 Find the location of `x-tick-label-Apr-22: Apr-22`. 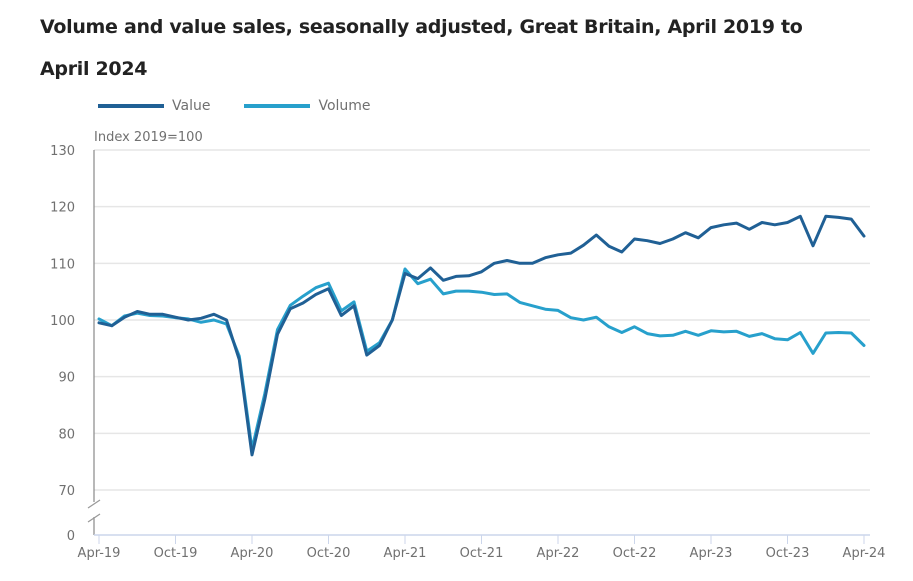

x-tick-label-Apr-22: Apr-22 is located at coordinates (558, 553).